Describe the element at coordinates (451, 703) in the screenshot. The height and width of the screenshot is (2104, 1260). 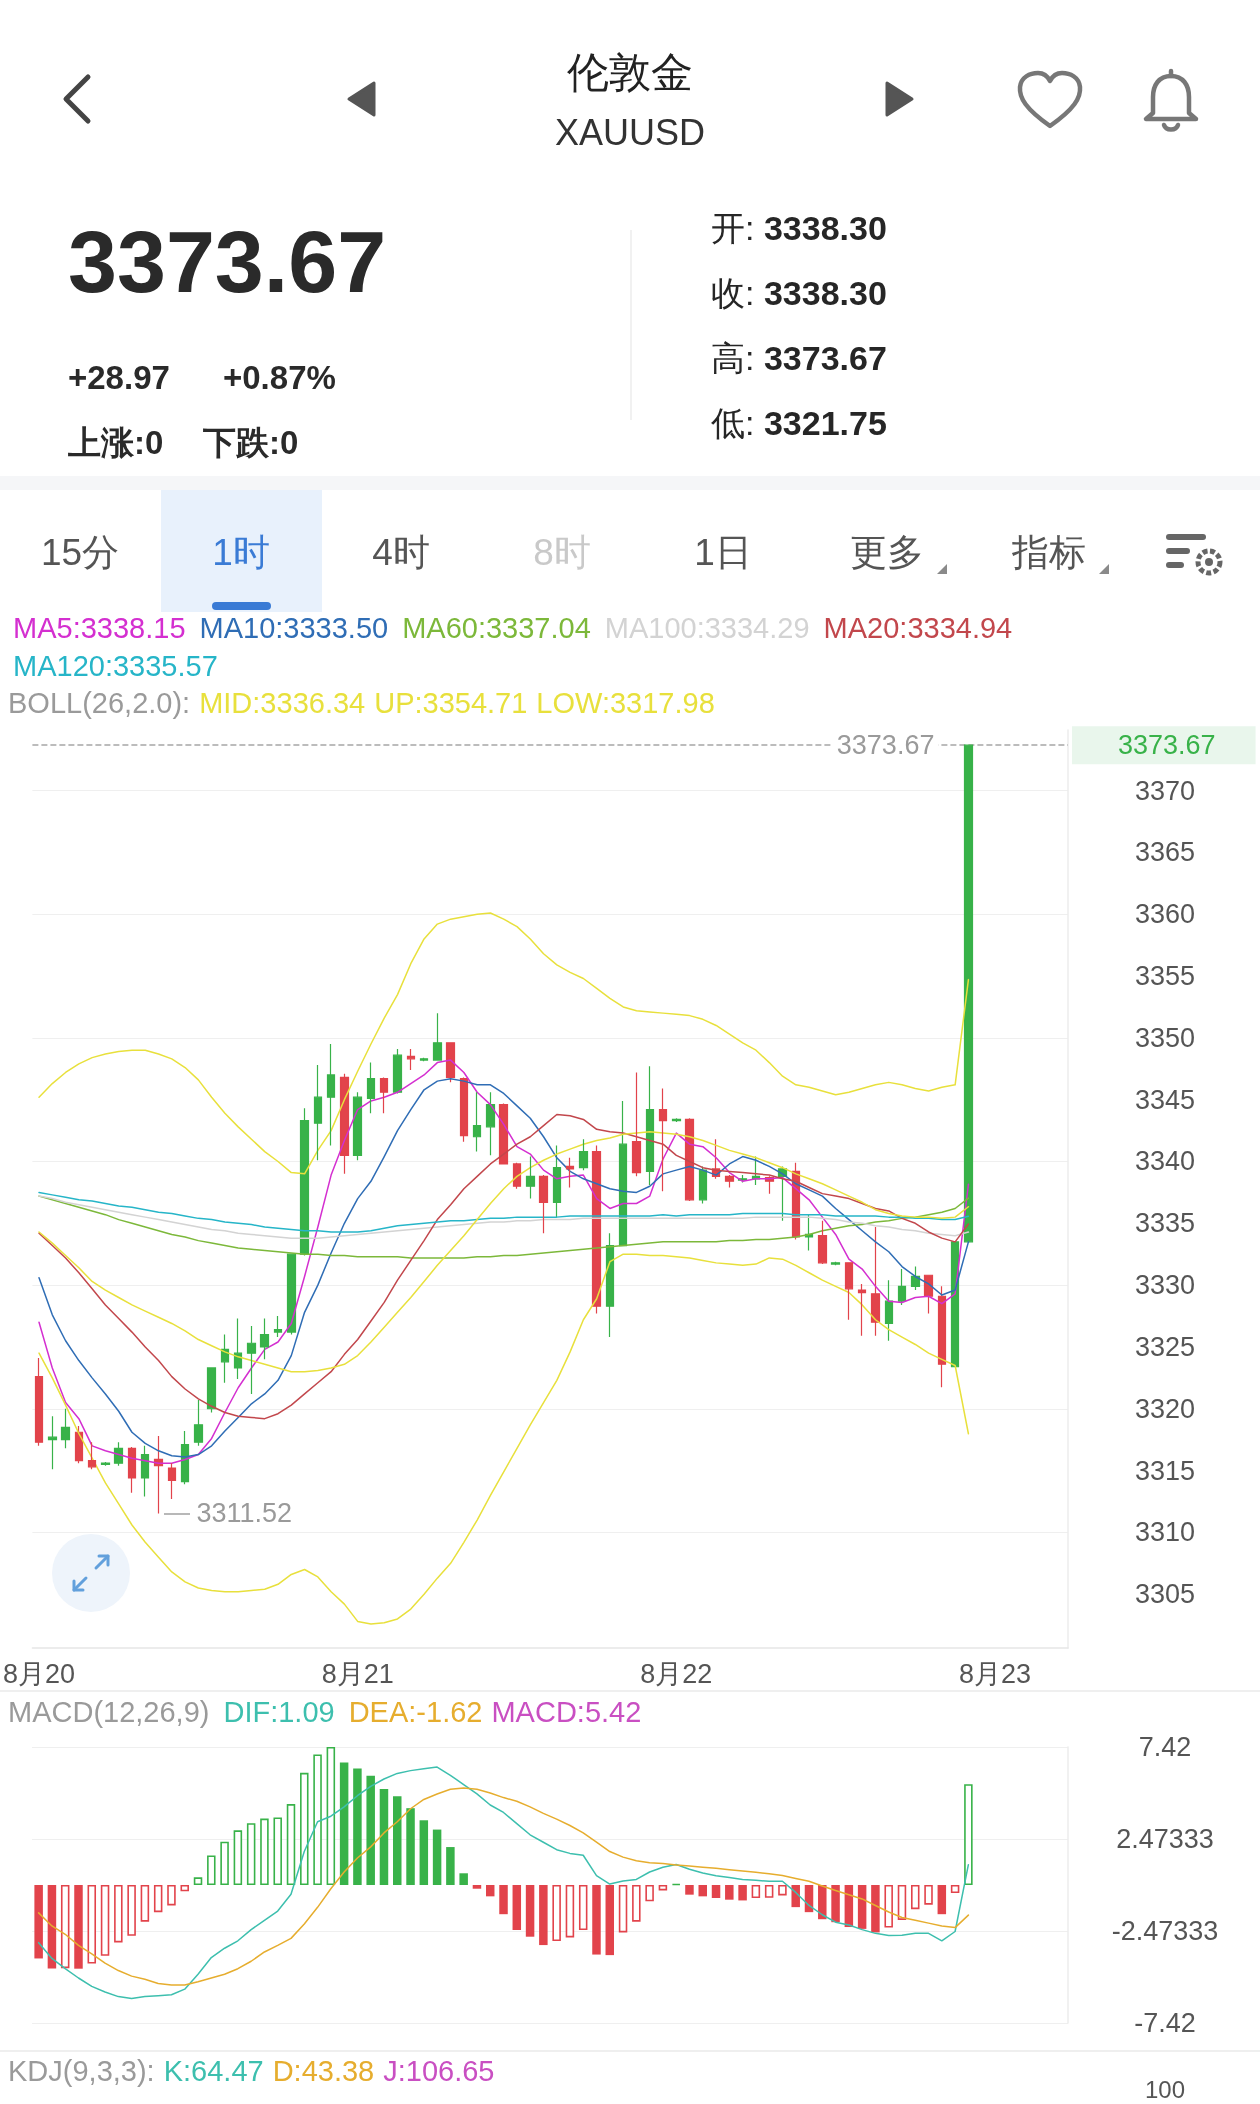
I see `text: UP:3354.71` at that location.